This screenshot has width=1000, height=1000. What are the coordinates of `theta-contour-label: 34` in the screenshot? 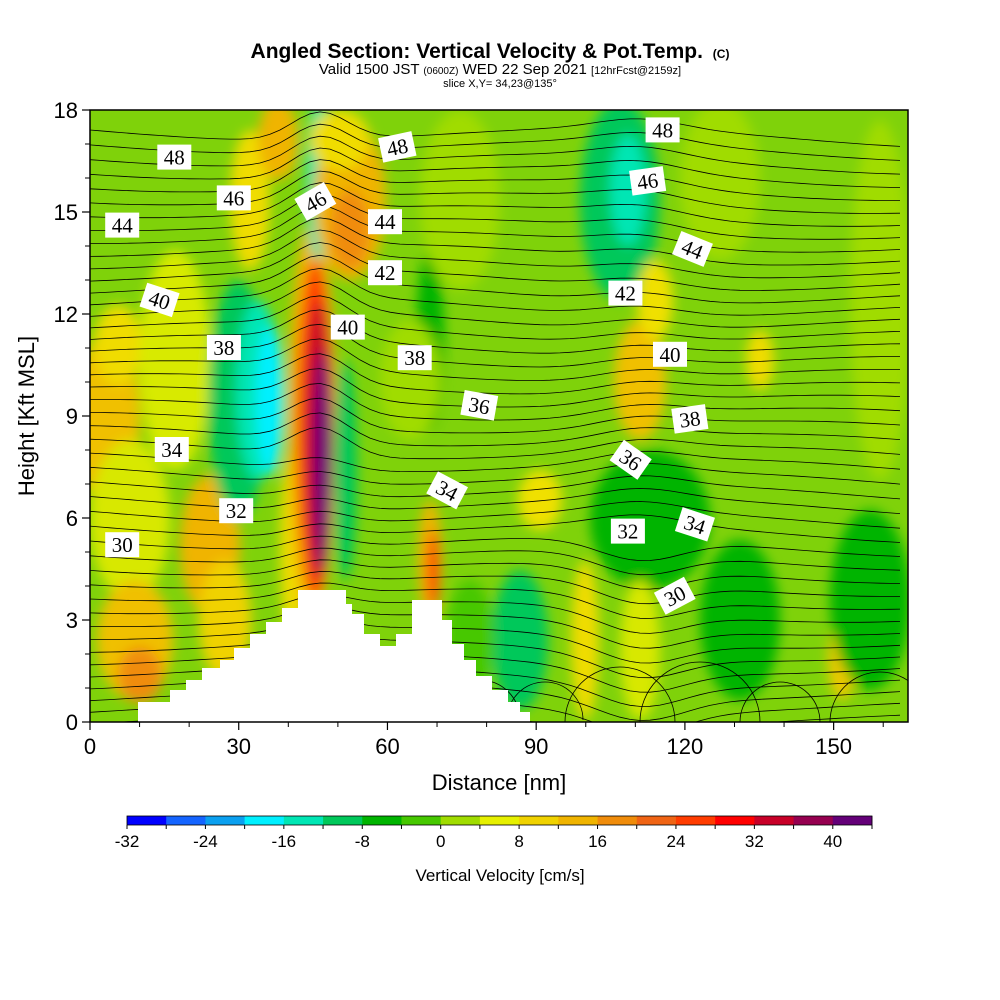 It's located at (171, 449).